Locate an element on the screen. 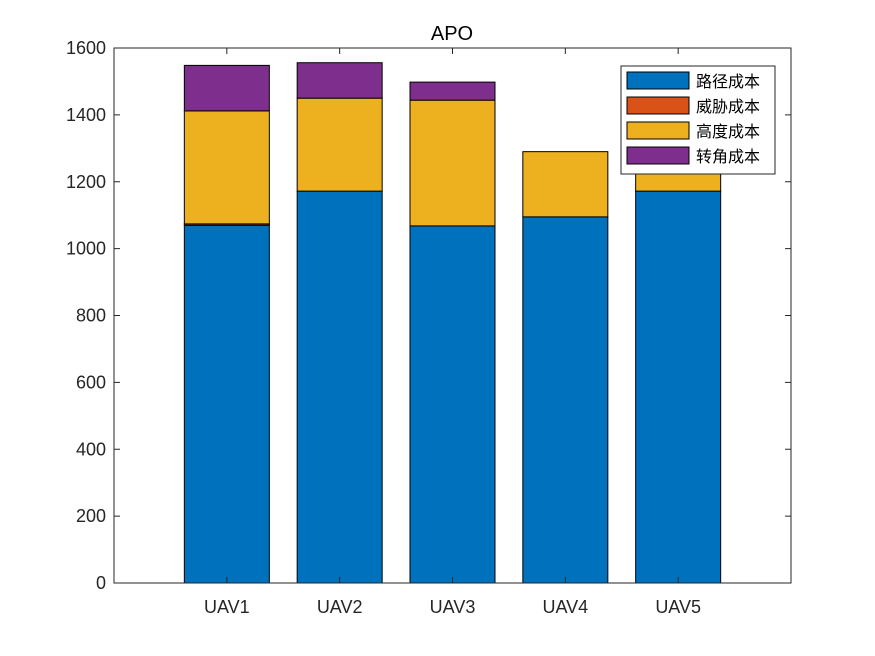  y-tick-label: 800 is located at coordinates (91, 316).